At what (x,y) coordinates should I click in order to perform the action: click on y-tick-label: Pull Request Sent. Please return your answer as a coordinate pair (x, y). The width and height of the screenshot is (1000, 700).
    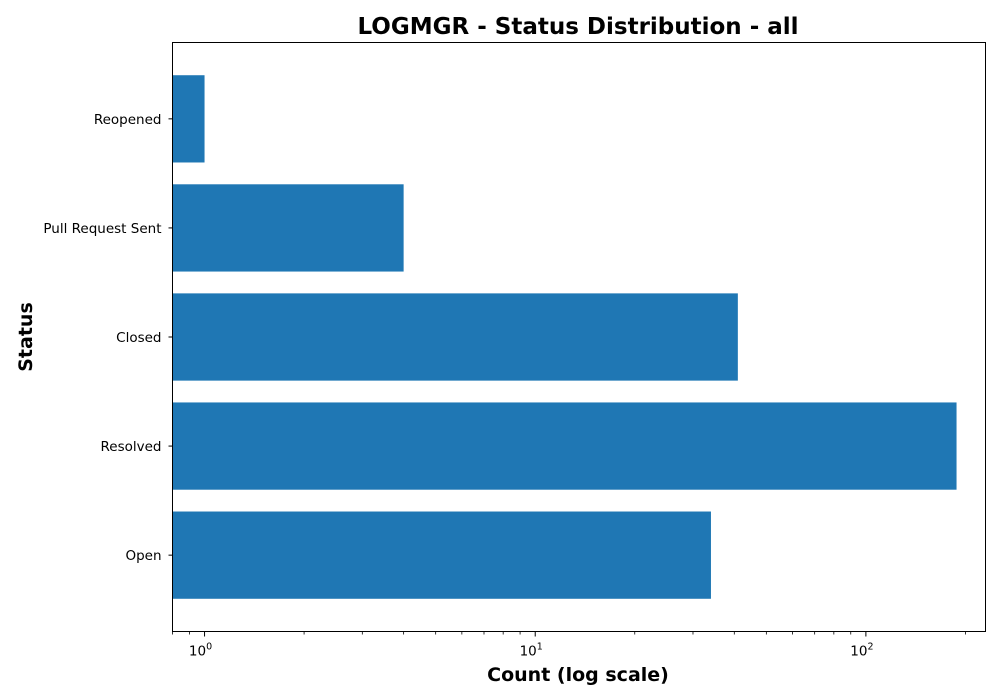
    Looking at the image, I should click on (102, 229).